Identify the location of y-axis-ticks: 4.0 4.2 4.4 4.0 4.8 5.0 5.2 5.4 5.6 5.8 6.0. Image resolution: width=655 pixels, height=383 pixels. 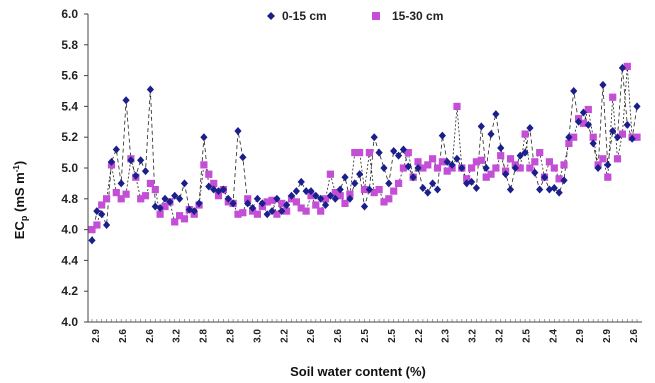
(74, 168).